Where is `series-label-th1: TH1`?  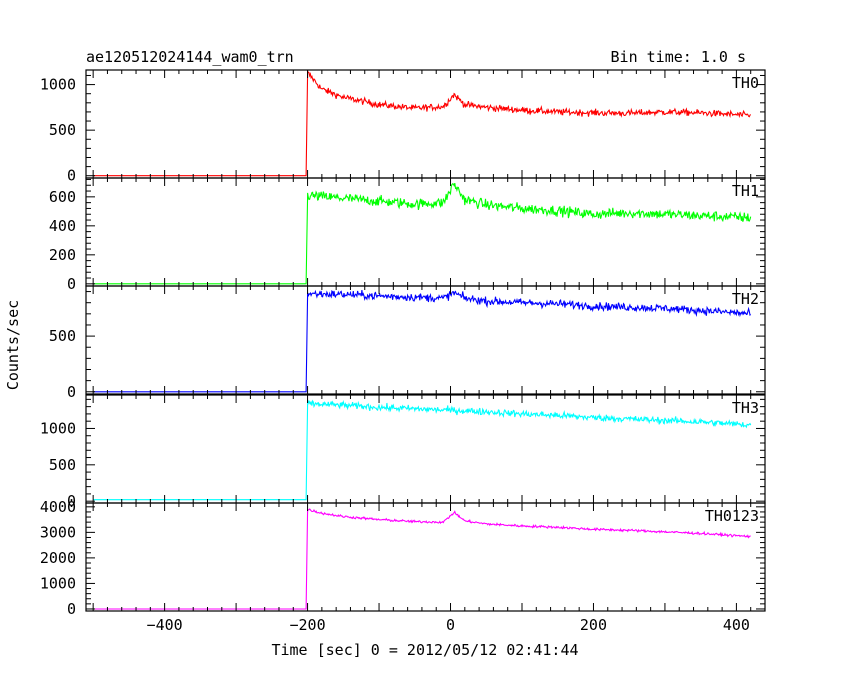
series-label-th1: TH1 is located at coordinates (745, 191).